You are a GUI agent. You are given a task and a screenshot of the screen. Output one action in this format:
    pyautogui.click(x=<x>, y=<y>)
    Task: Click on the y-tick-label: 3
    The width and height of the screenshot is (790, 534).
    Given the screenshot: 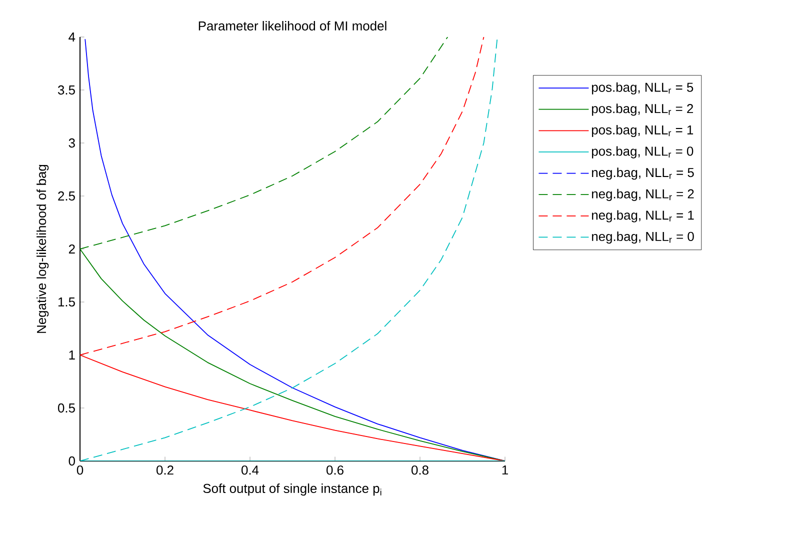 What is the action you would take?
    pyautogui.click(x=71, y=143)
    